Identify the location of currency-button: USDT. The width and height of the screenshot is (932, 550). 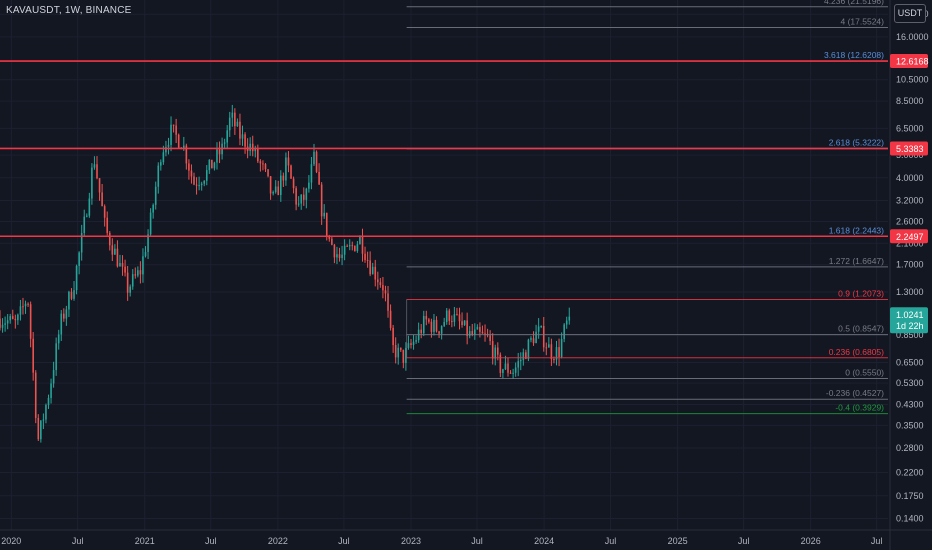
(910, 13).